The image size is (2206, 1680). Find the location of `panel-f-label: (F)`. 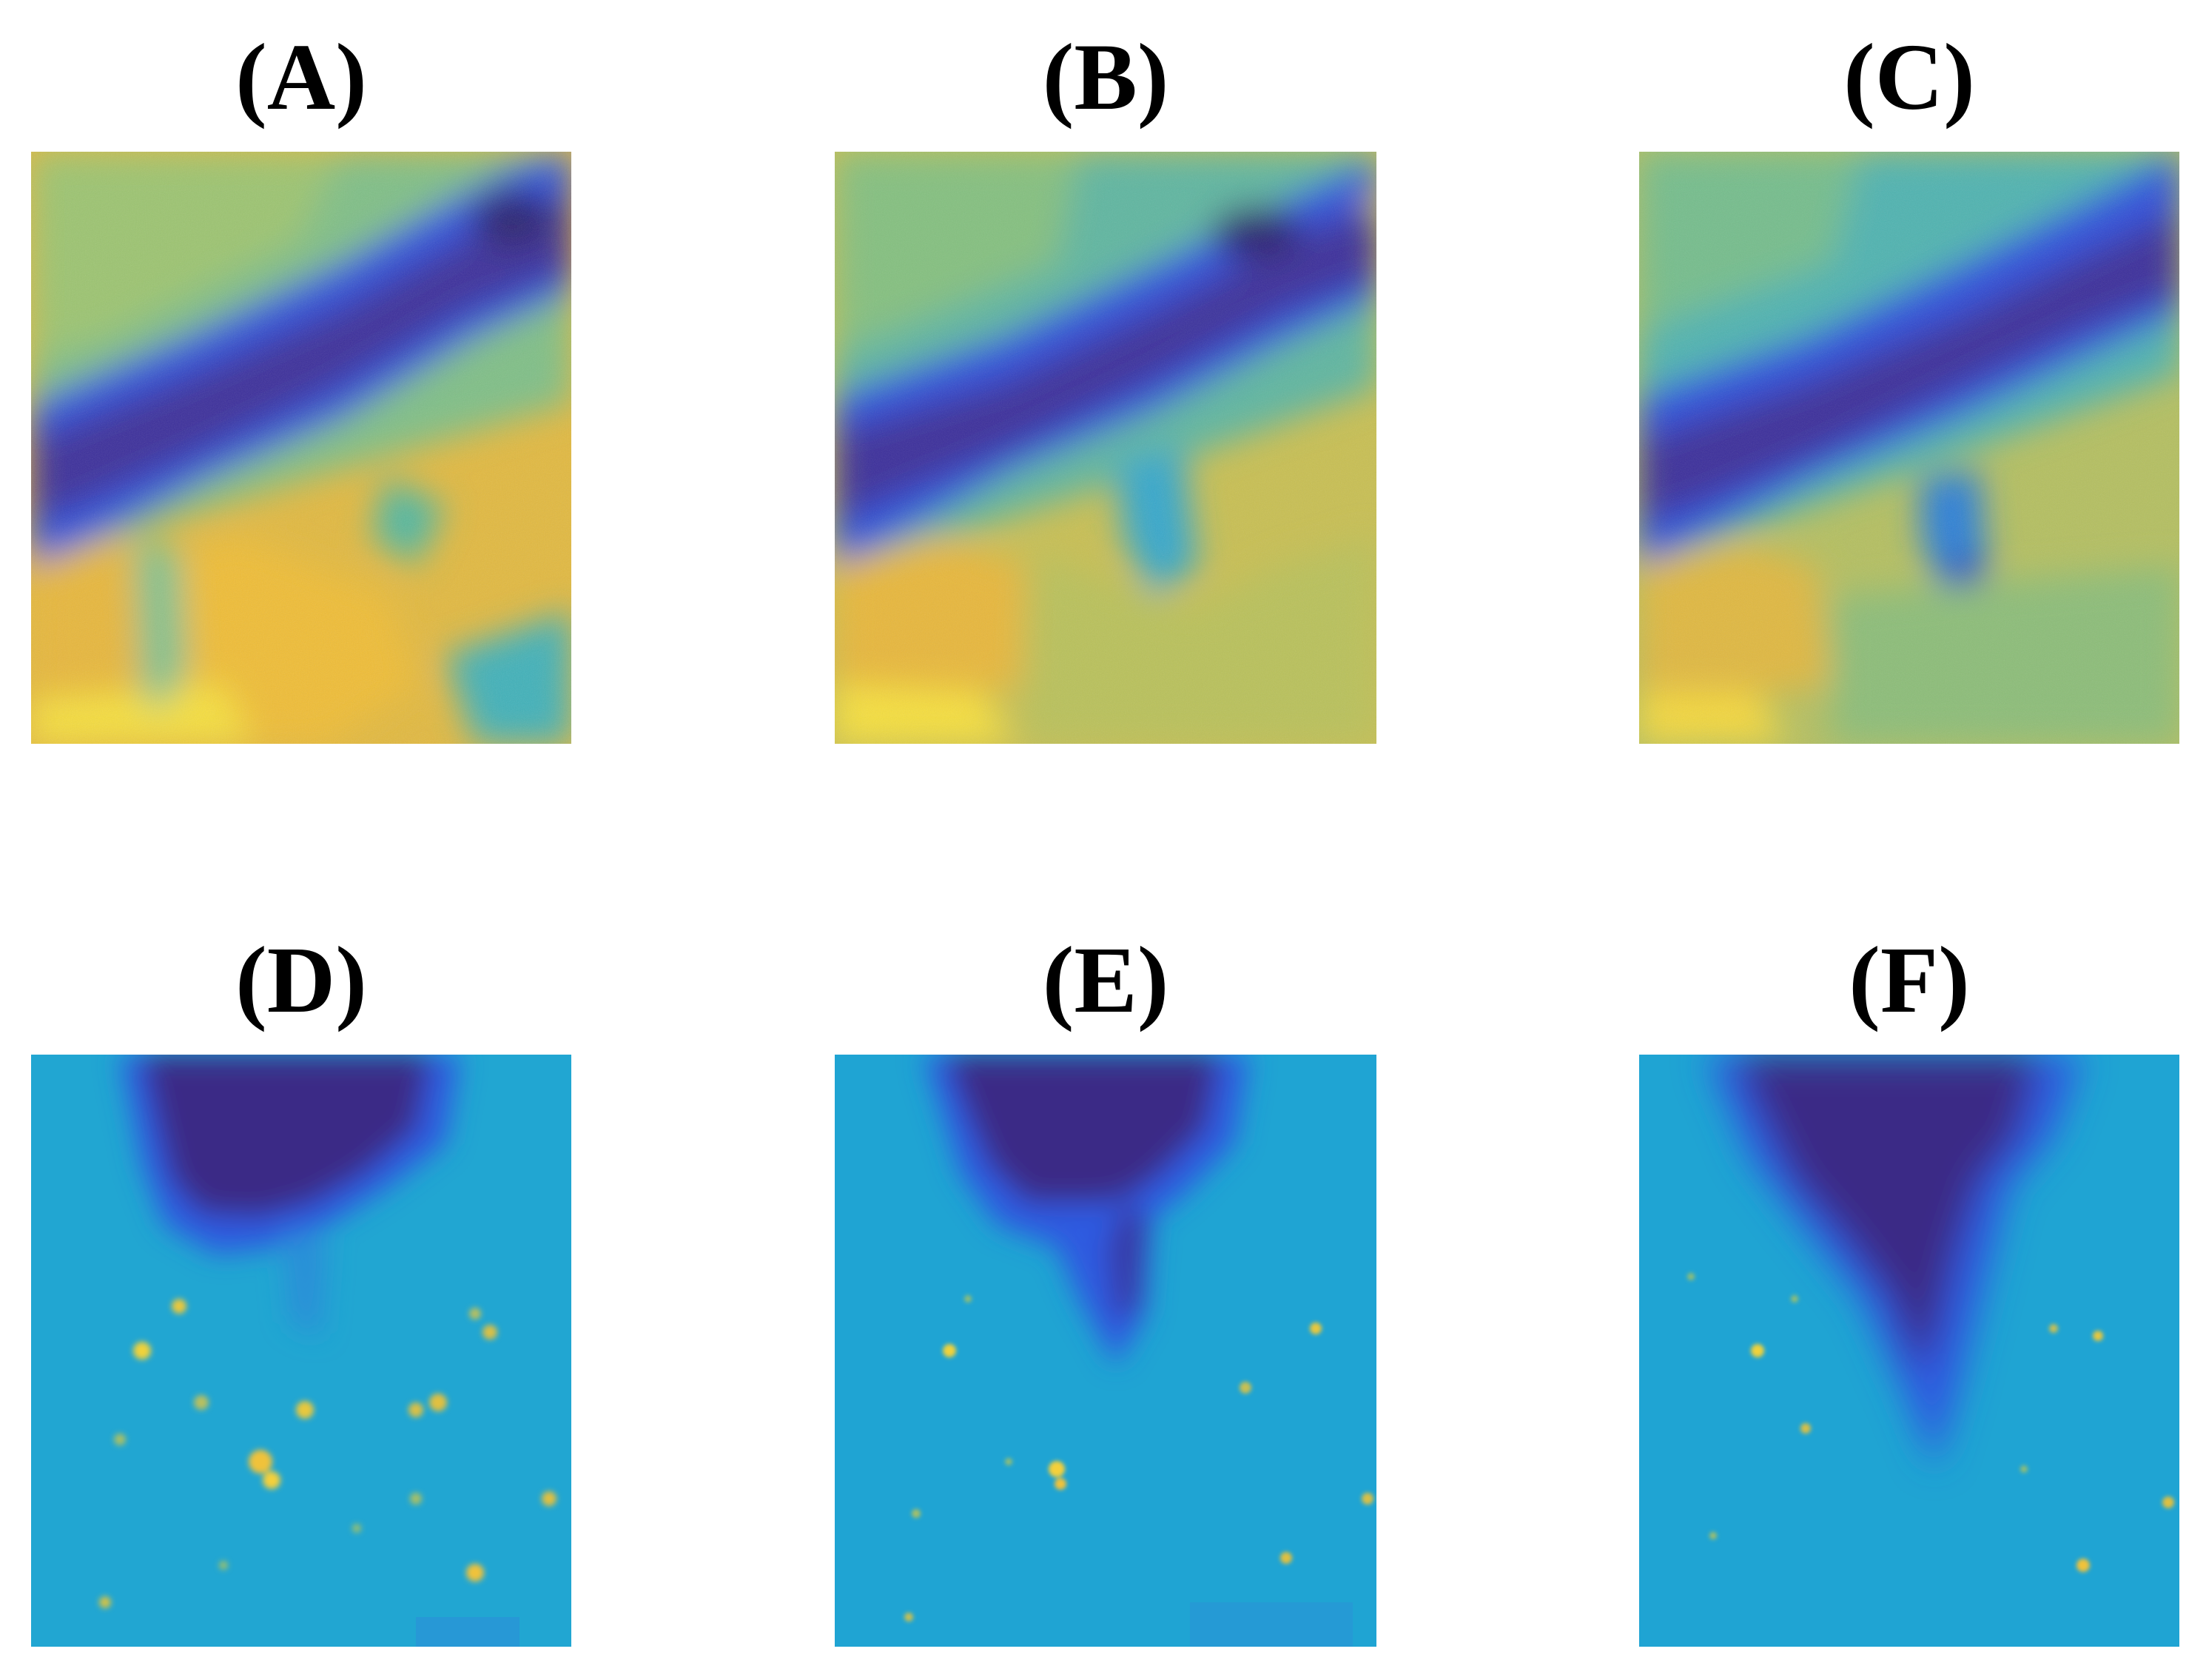

panel-f-label: (F) is located at coordinates (1909, 980).